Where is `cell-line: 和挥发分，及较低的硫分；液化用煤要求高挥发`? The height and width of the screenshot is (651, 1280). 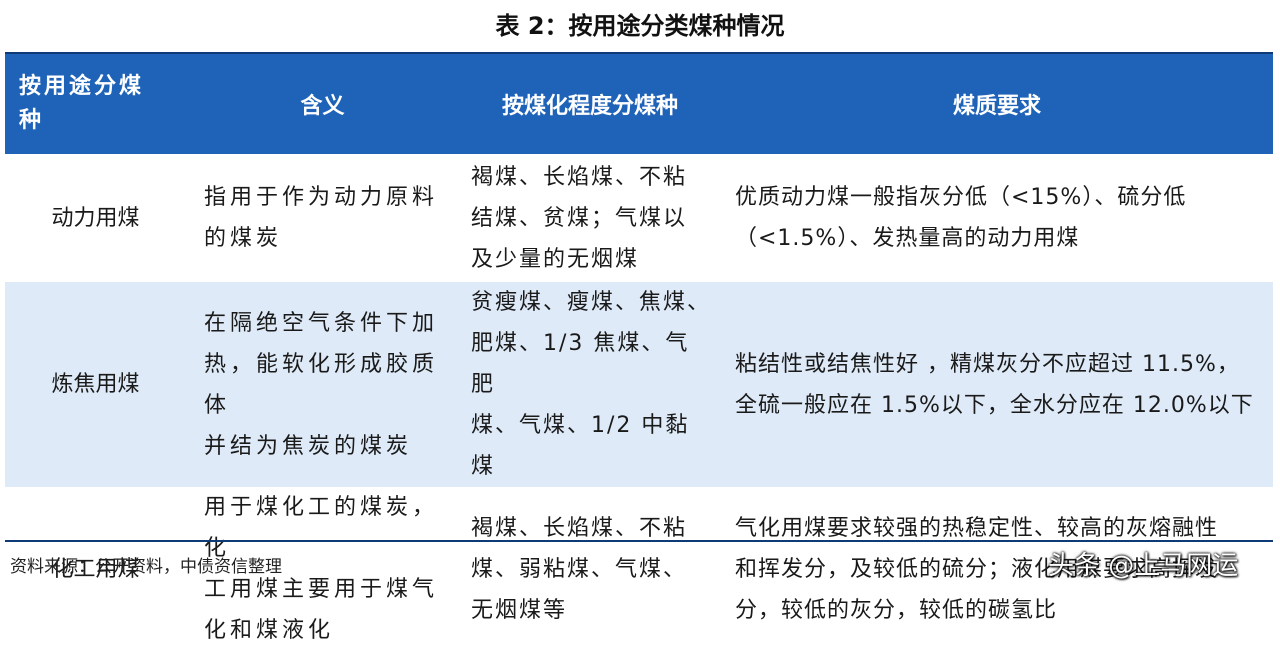 cell-line: 和挥发分，及较低的硫分；液化用煤要求高挥发 is located at coordinates (977, 569).